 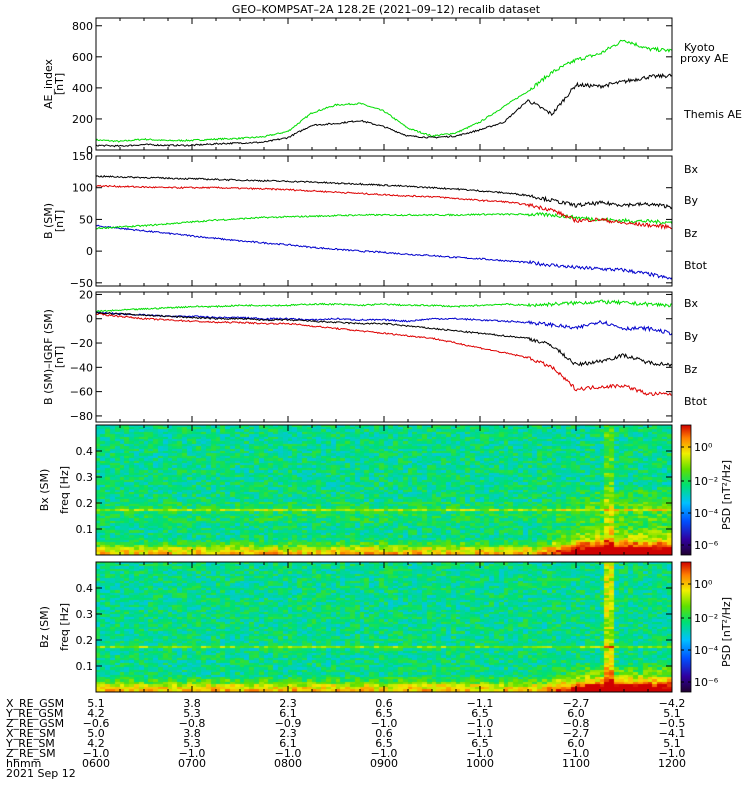 I want to click on ae-legend-item: proxy AE, so click(x=704, y=58).